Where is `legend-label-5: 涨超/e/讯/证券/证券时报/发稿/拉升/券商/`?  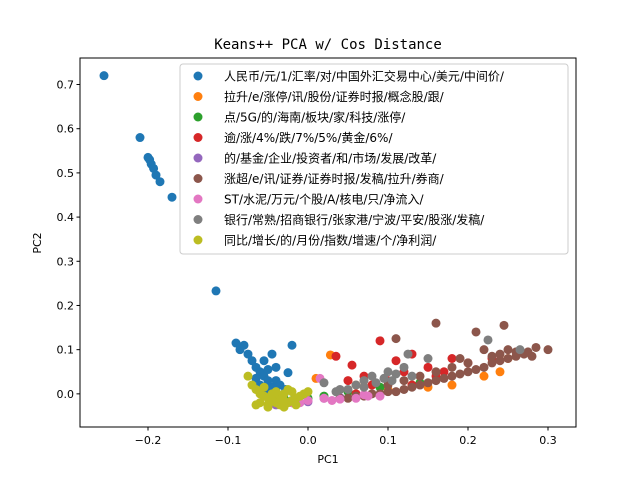
legend-label-5: 涨超/e/讯/证券/证券时报/发稿/拉升/券商/ is located at coordinates (334, 178).